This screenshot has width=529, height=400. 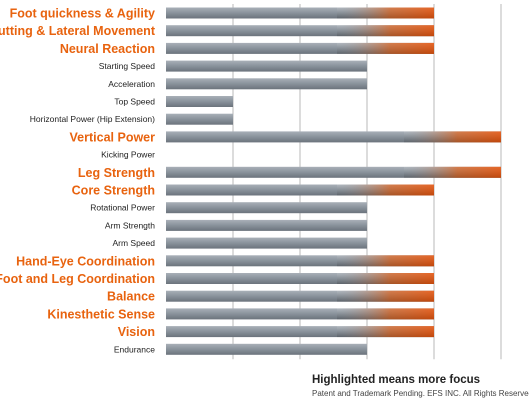 What do you see at coordinates (78, 31) in the screenshot?
I see `category-label: Cutting & Lateral Movement` at bounding box center [78, 31].